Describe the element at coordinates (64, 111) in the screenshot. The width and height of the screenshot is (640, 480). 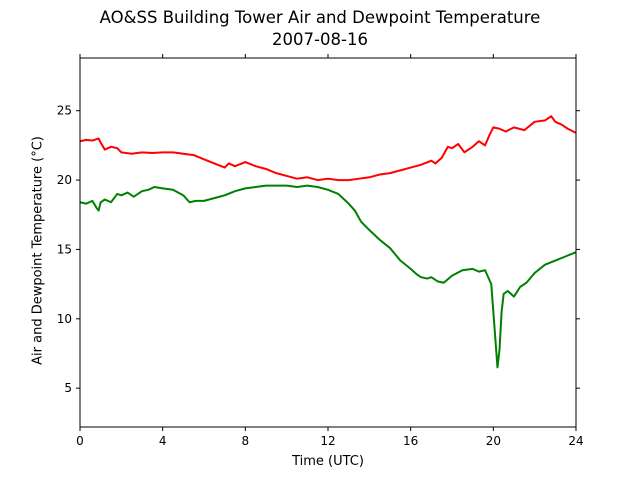
I see `y-tick-label: 25` at that location.